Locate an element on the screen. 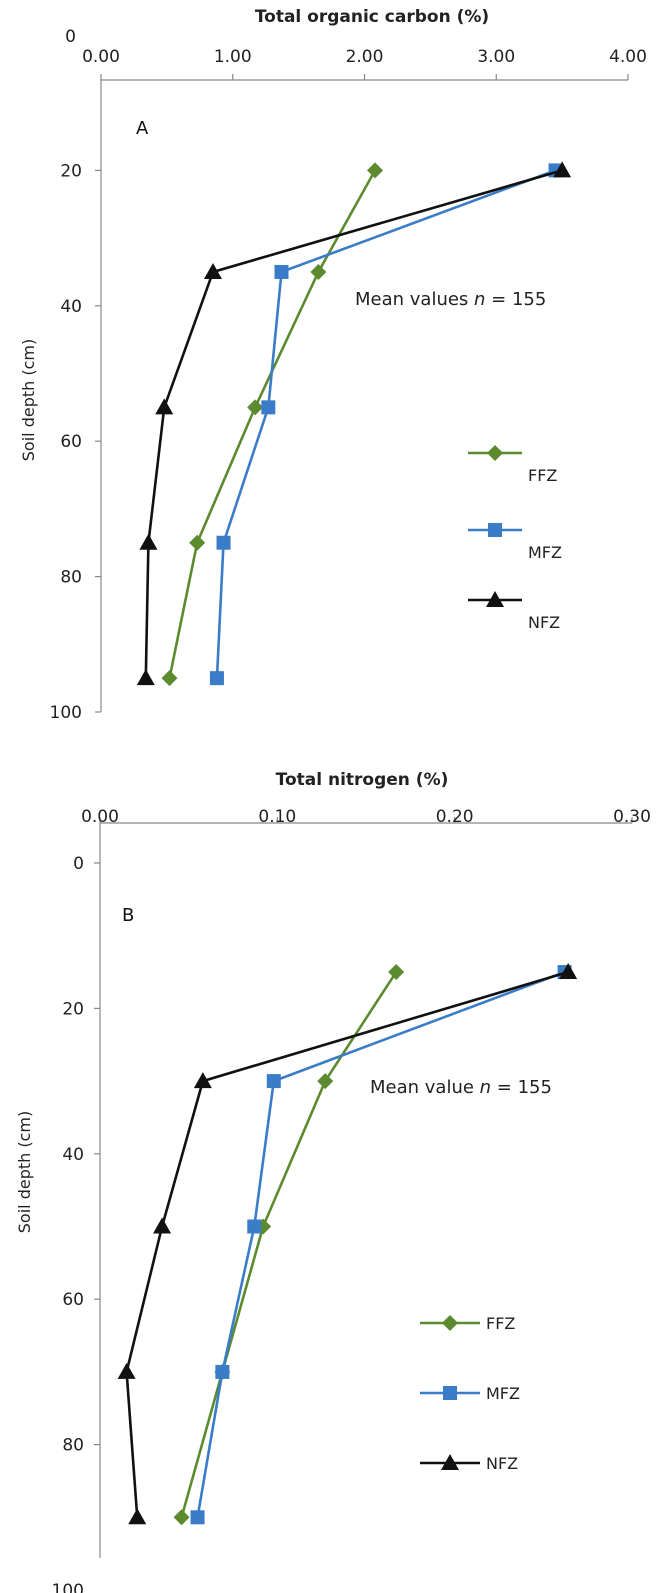  x-tick-label: 1.00 is located at coordinates (233, 57).